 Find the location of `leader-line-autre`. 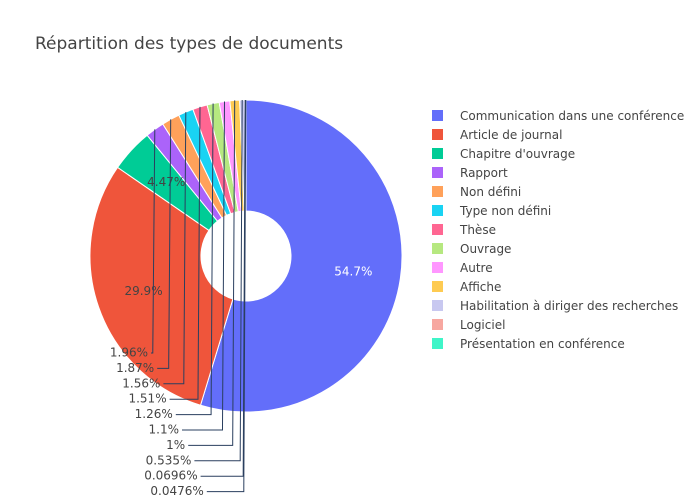

leader-line-autre is located at coordinates (203, 266).